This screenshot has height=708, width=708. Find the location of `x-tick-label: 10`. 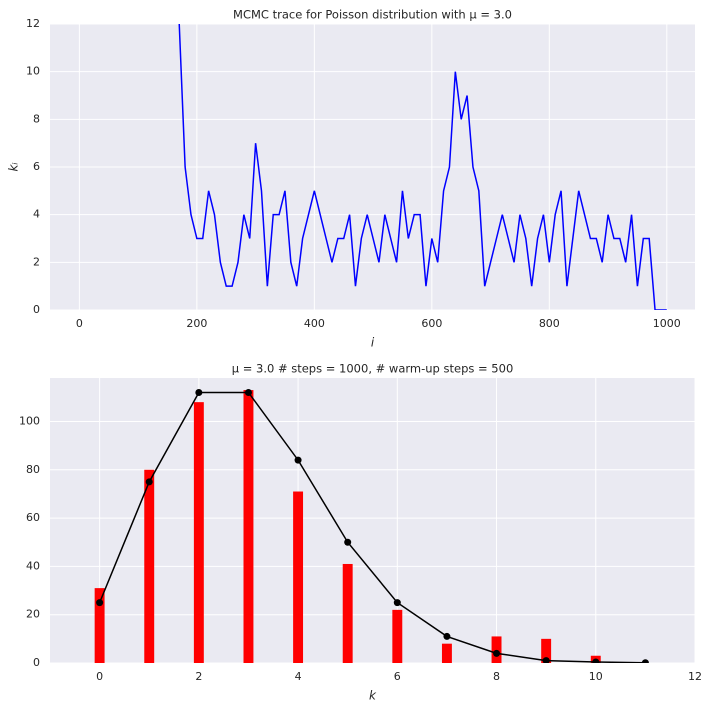

x-tick-label: 10 is located at coordinates (596, 676).